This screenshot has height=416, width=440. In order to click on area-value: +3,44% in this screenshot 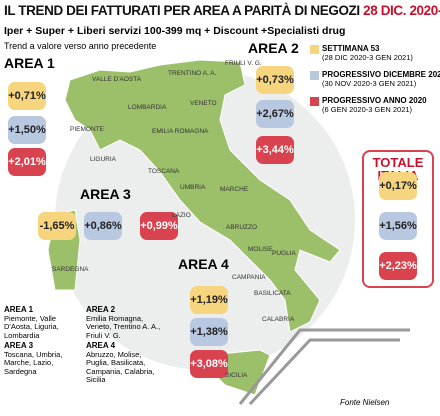, I will do `click(275, 150)`.